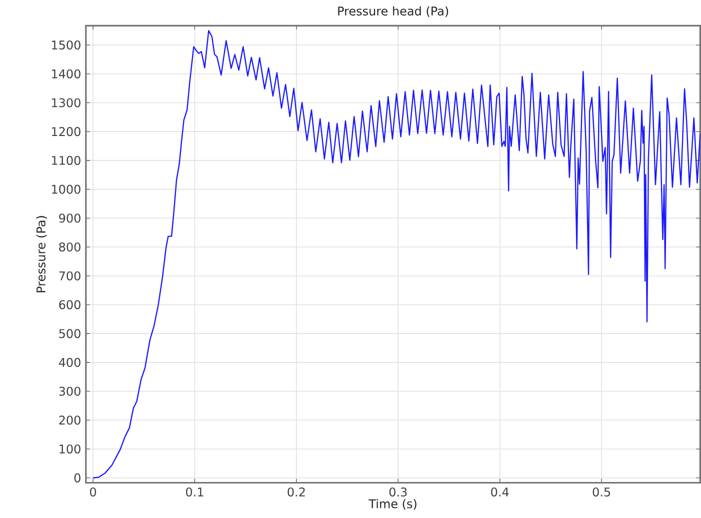 The image size is (701, 518). I want to click on y-tick-label: 1300, so click(66, 103).